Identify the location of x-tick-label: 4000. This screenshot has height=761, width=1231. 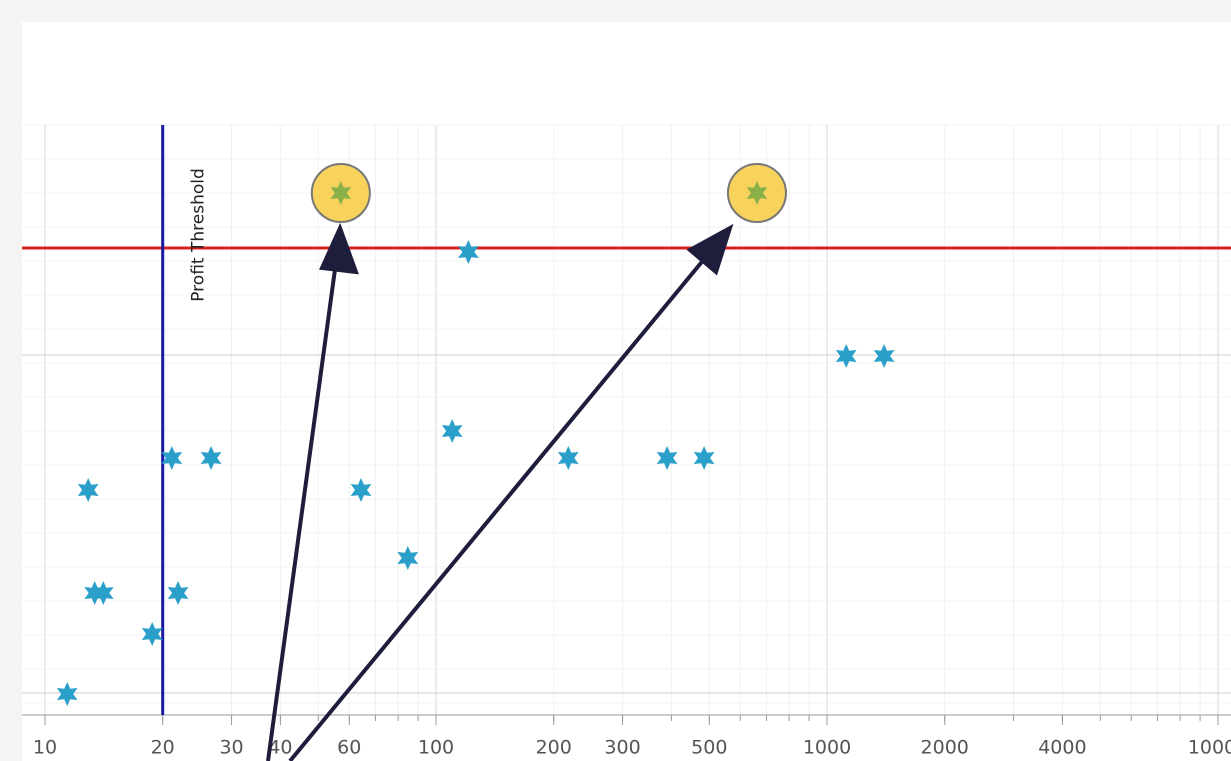
(1062, 748).